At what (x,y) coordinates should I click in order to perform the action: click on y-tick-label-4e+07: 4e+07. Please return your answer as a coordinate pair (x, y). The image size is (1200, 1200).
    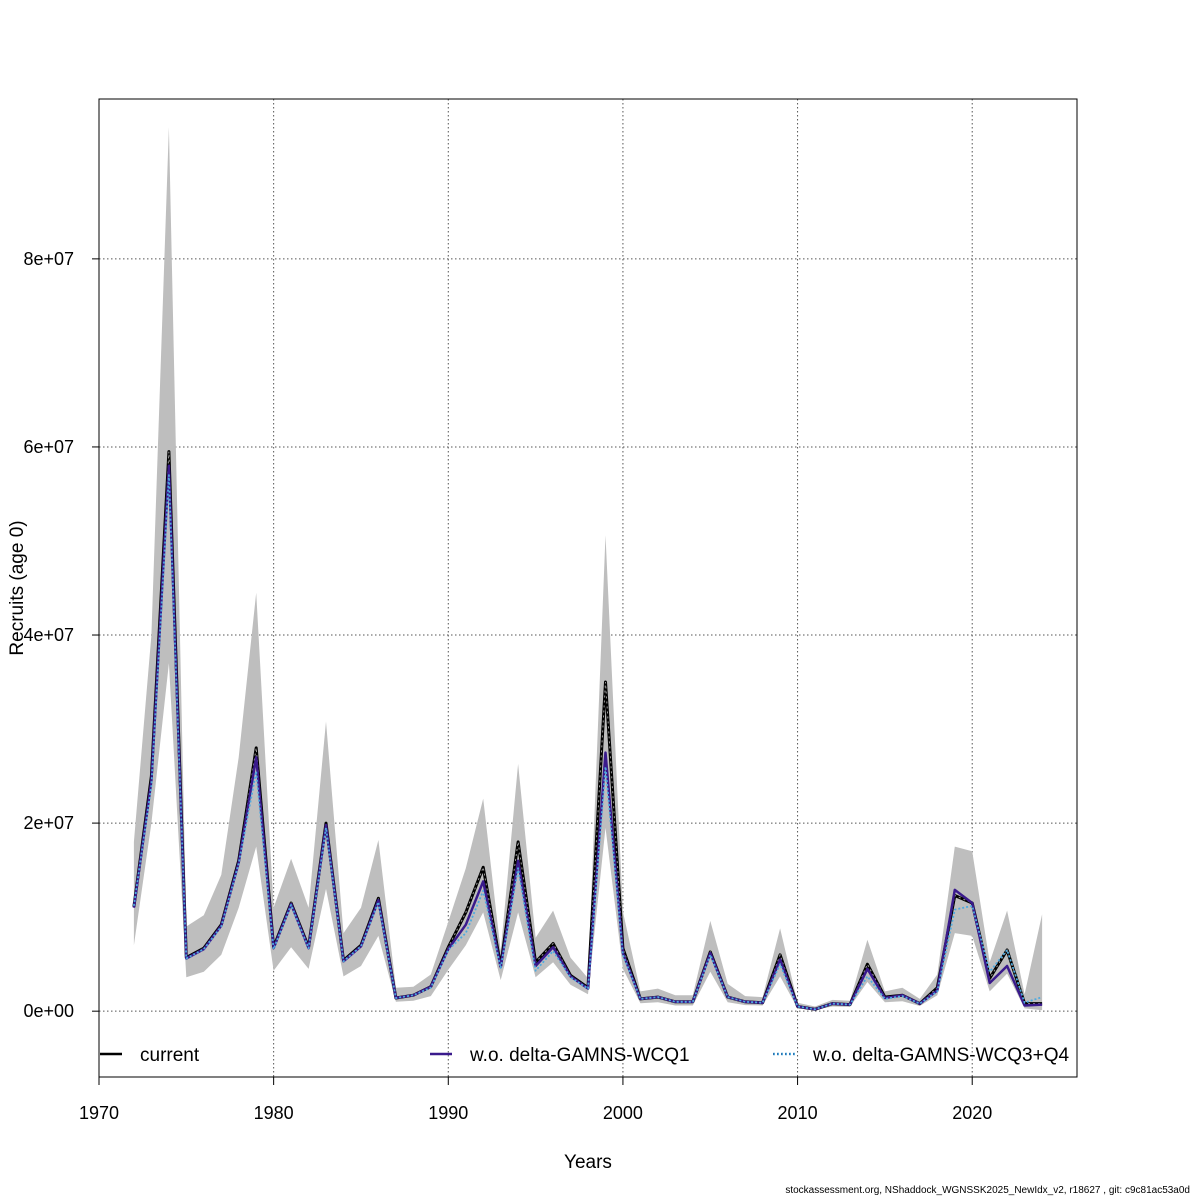
    Looking at the image, I should click on (48, 635).